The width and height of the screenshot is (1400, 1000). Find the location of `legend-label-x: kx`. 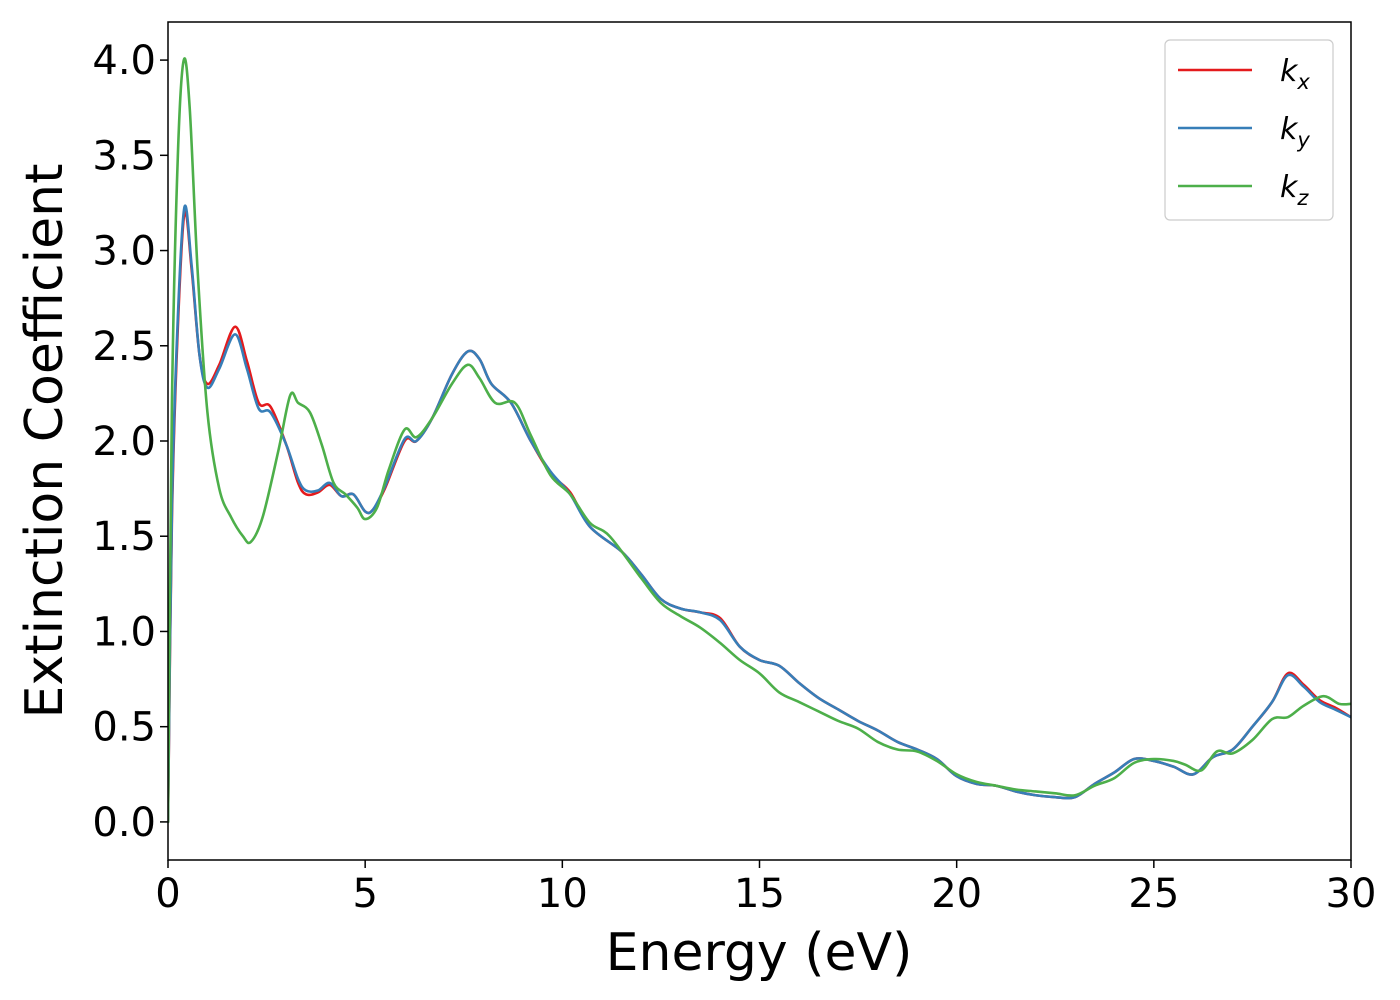

legend-label-x: kx is located at coordinates (1295, 74).